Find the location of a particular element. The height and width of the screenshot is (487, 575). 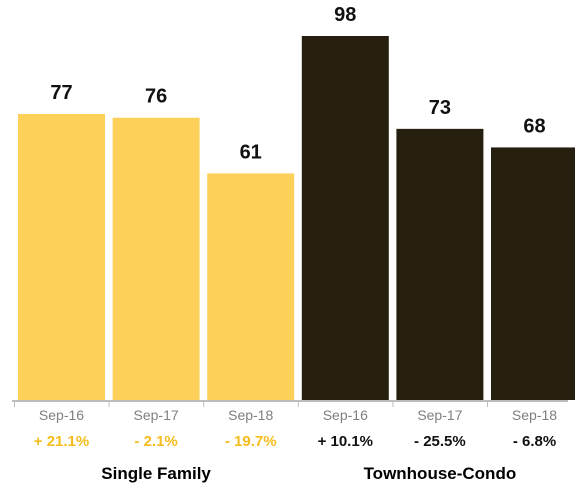

value-label: 76 is located at coordinates (156, 97).